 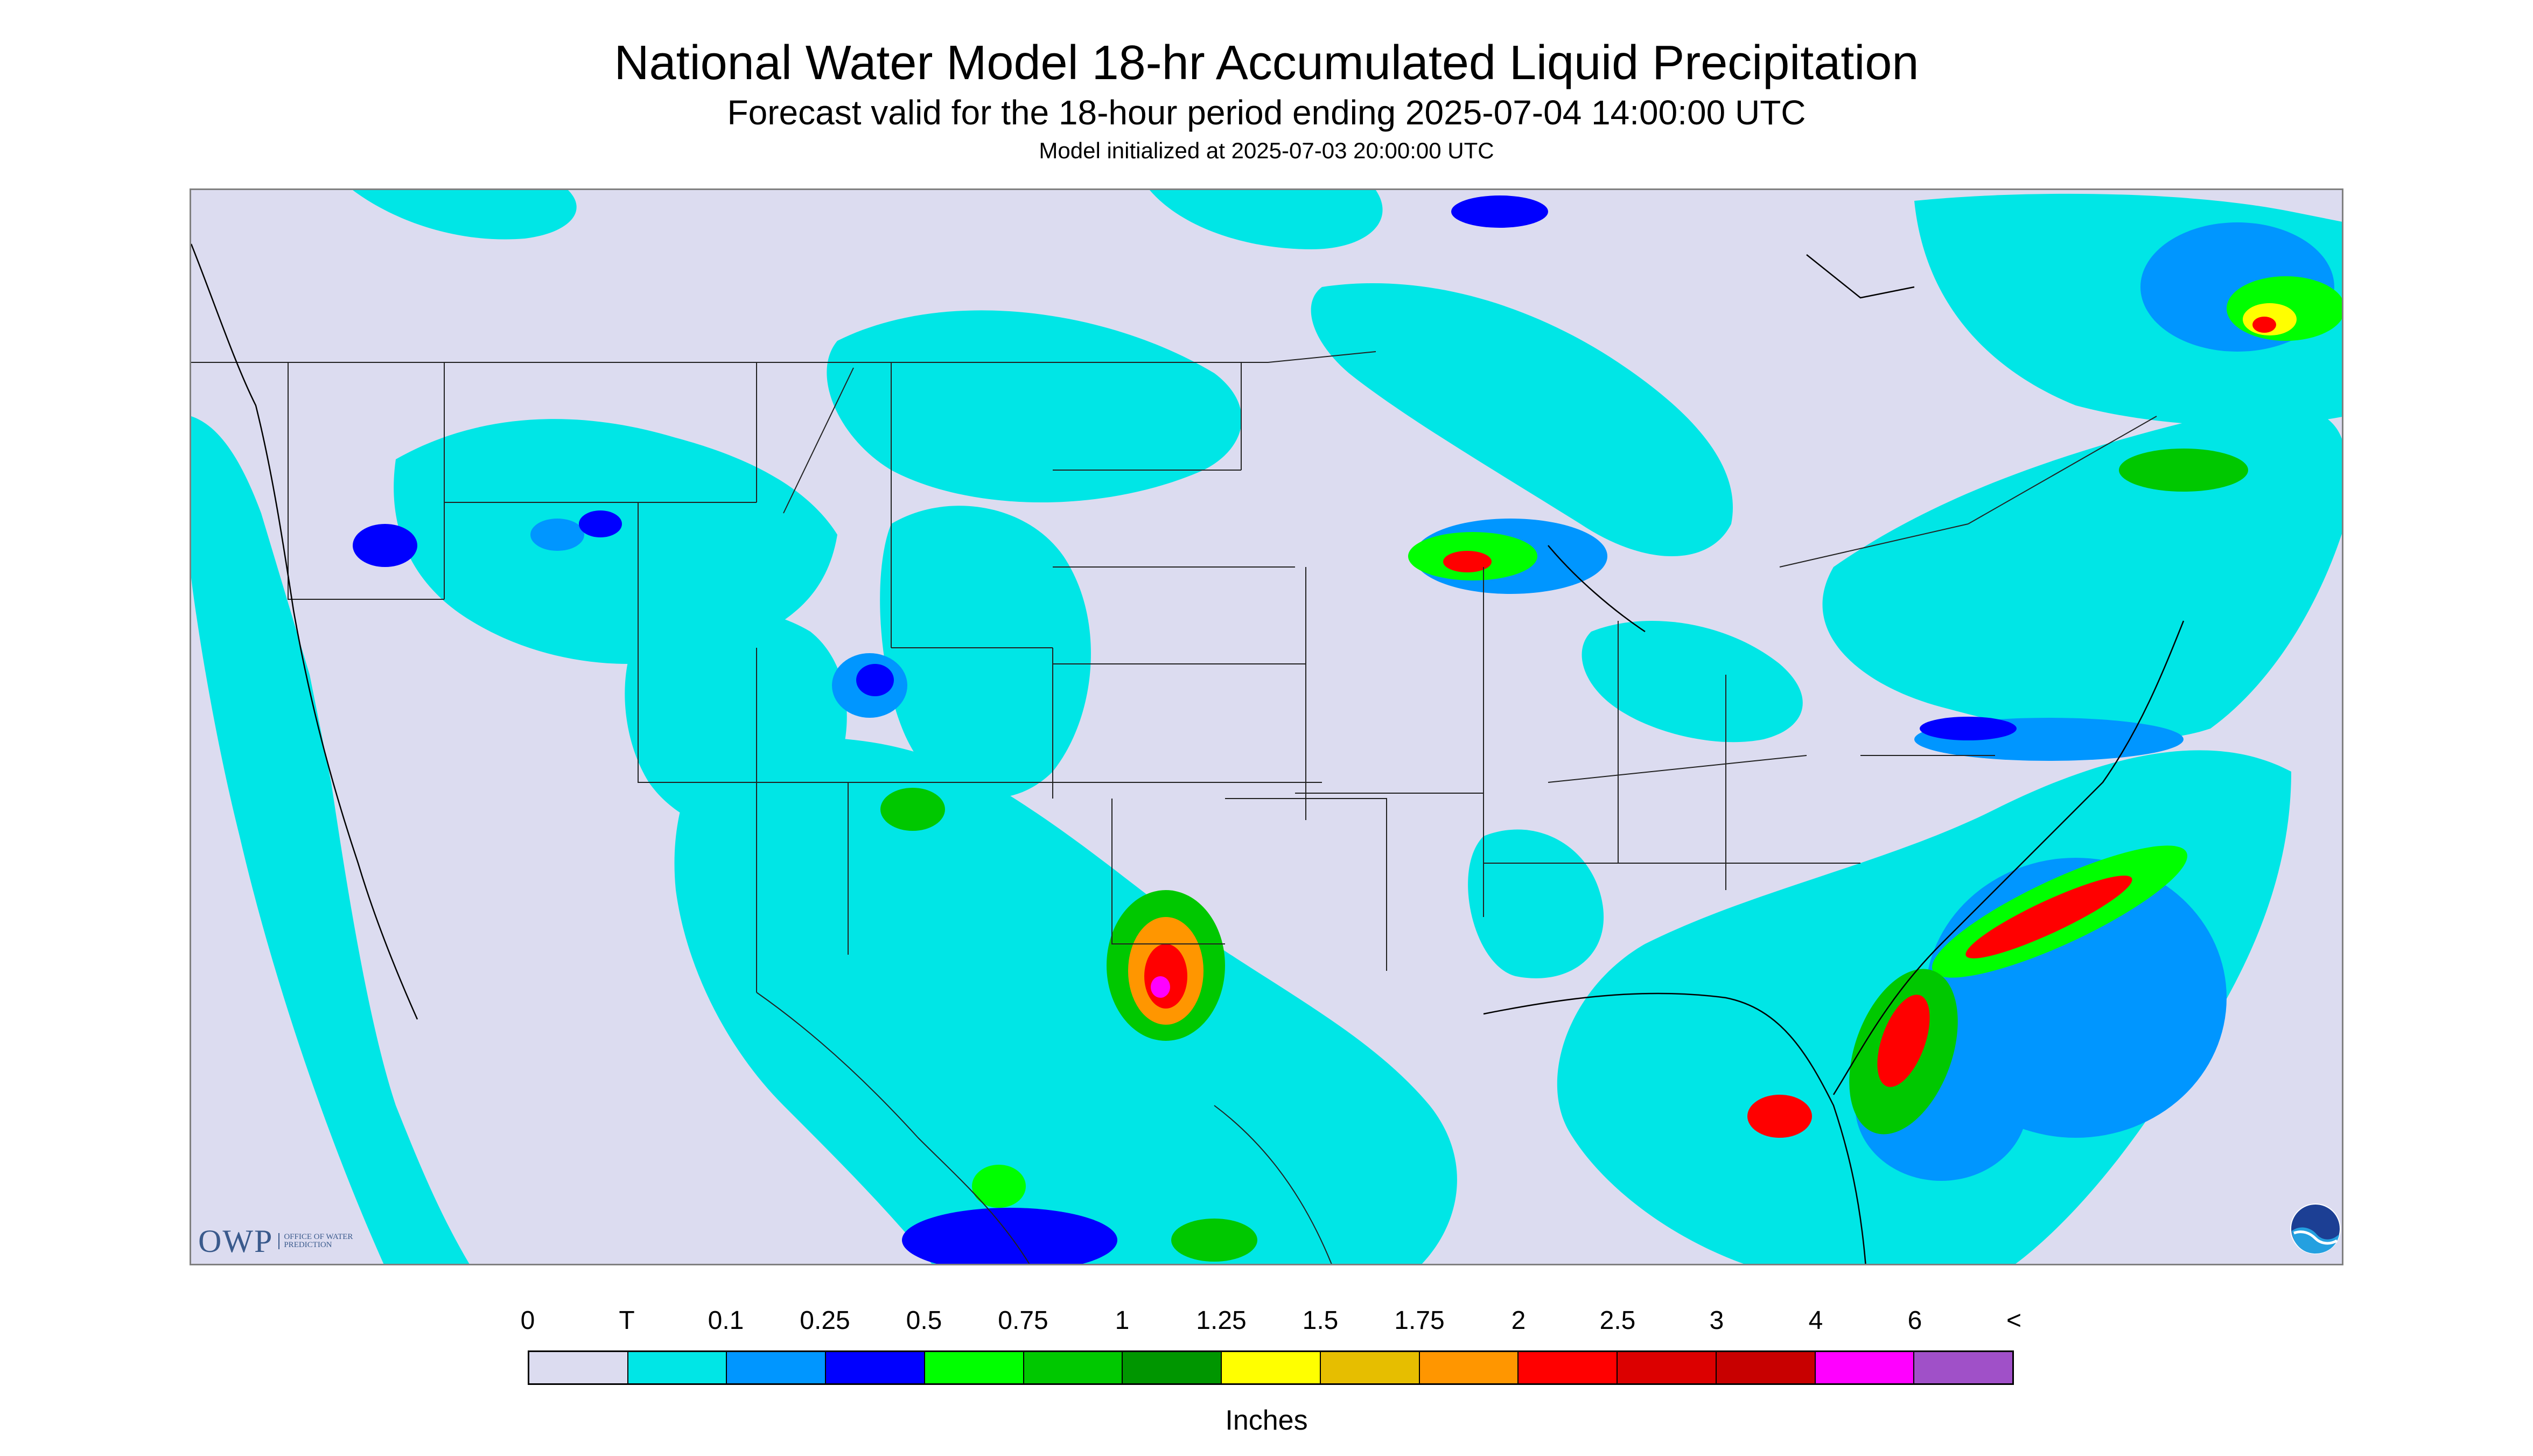 I want to click on legend-tick-label: 4, so click(x=1816, y=1320).